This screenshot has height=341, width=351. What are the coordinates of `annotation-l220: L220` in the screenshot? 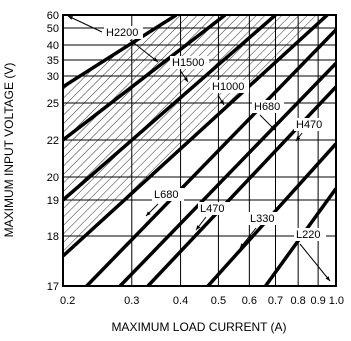 It's located at (308, 235).